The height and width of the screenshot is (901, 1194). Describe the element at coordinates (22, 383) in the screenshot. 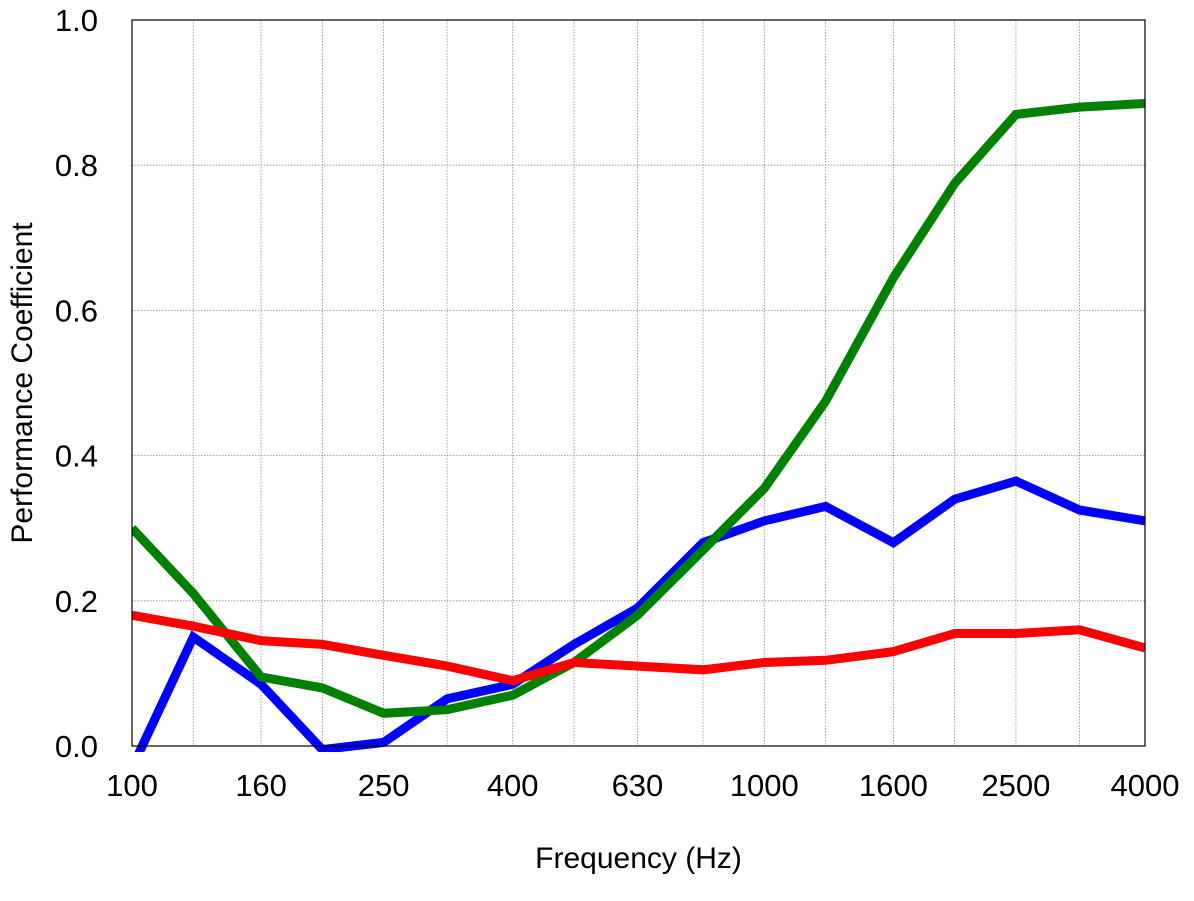

I see `y-axis-title: Performance Coefficient` at that location.